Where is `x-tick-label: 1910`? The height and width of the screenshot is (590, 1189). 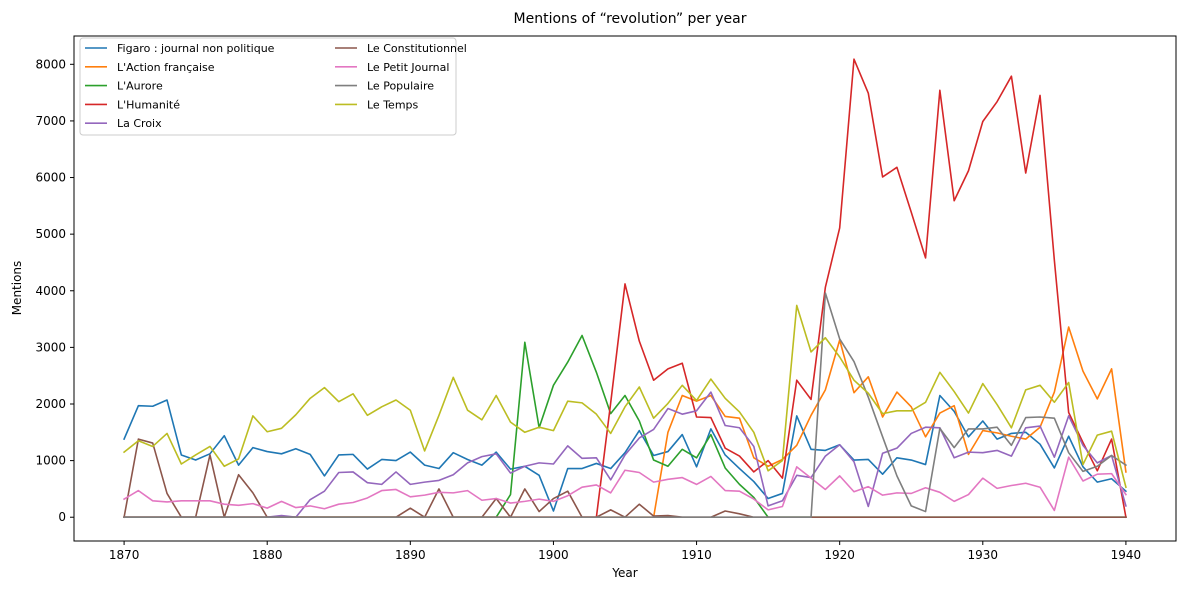 x-tick-label: 1910 is located at coordinates (696, 555).